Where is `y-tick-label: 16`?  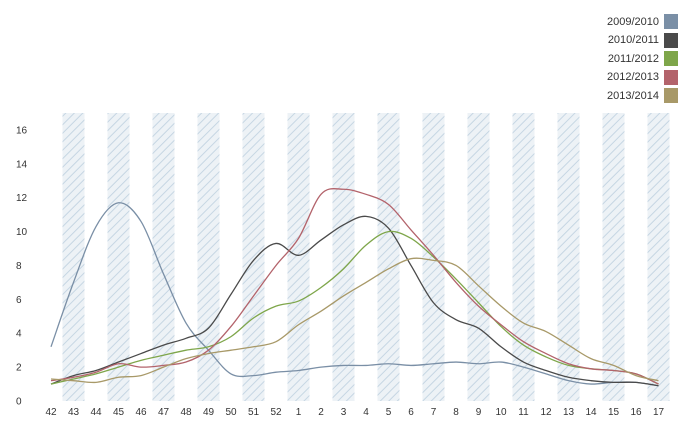 y-tick-label: 16 is located at coordinates (22, 130).